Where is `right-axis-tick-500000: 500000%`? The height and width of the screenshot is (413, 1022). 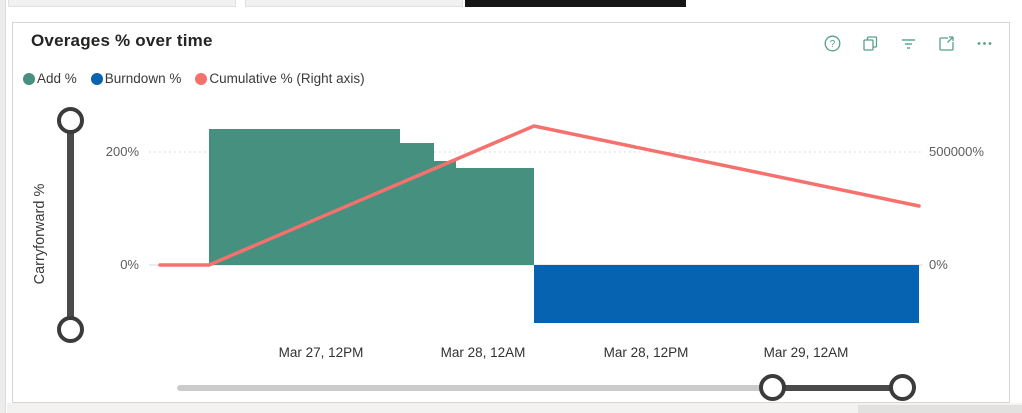 right-axis-tick-500000: 500000% is located at coordinates (956, 151).